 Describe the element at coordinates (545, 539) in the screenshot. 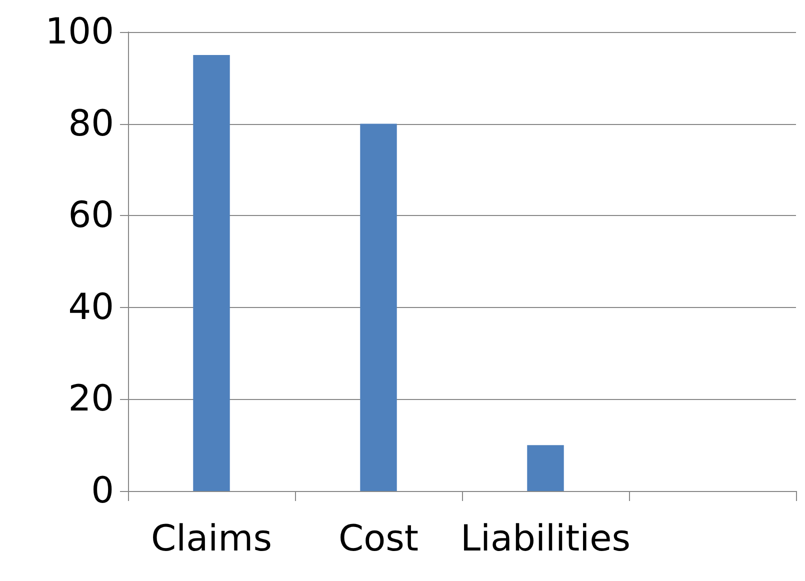

I see `x-tick-label: Liabilities` at that location.